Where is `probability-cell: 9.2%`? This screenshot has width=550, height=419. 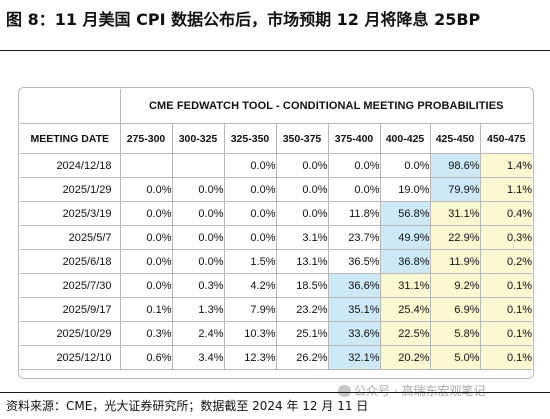 probability-cell: 9.2% is located at coordinates (455, 285).